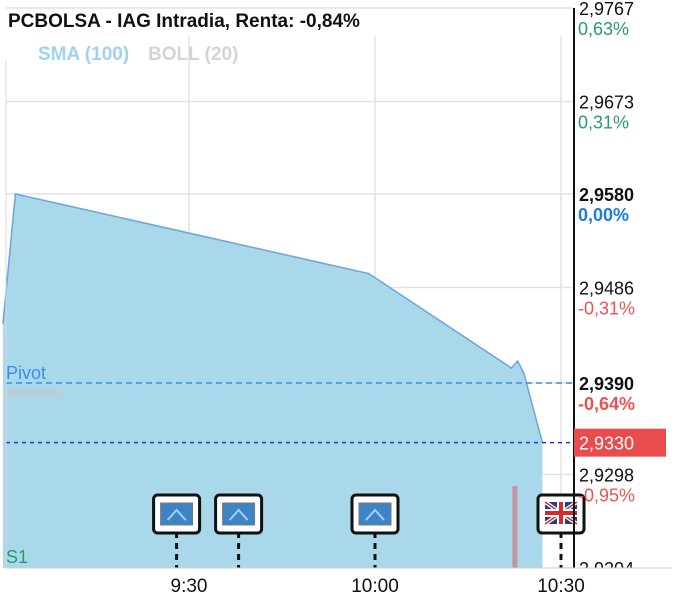  Describe the element at coordinates (606, 384) in the screenshot. I see `y-tick-label-4: 2,9390` at that location.